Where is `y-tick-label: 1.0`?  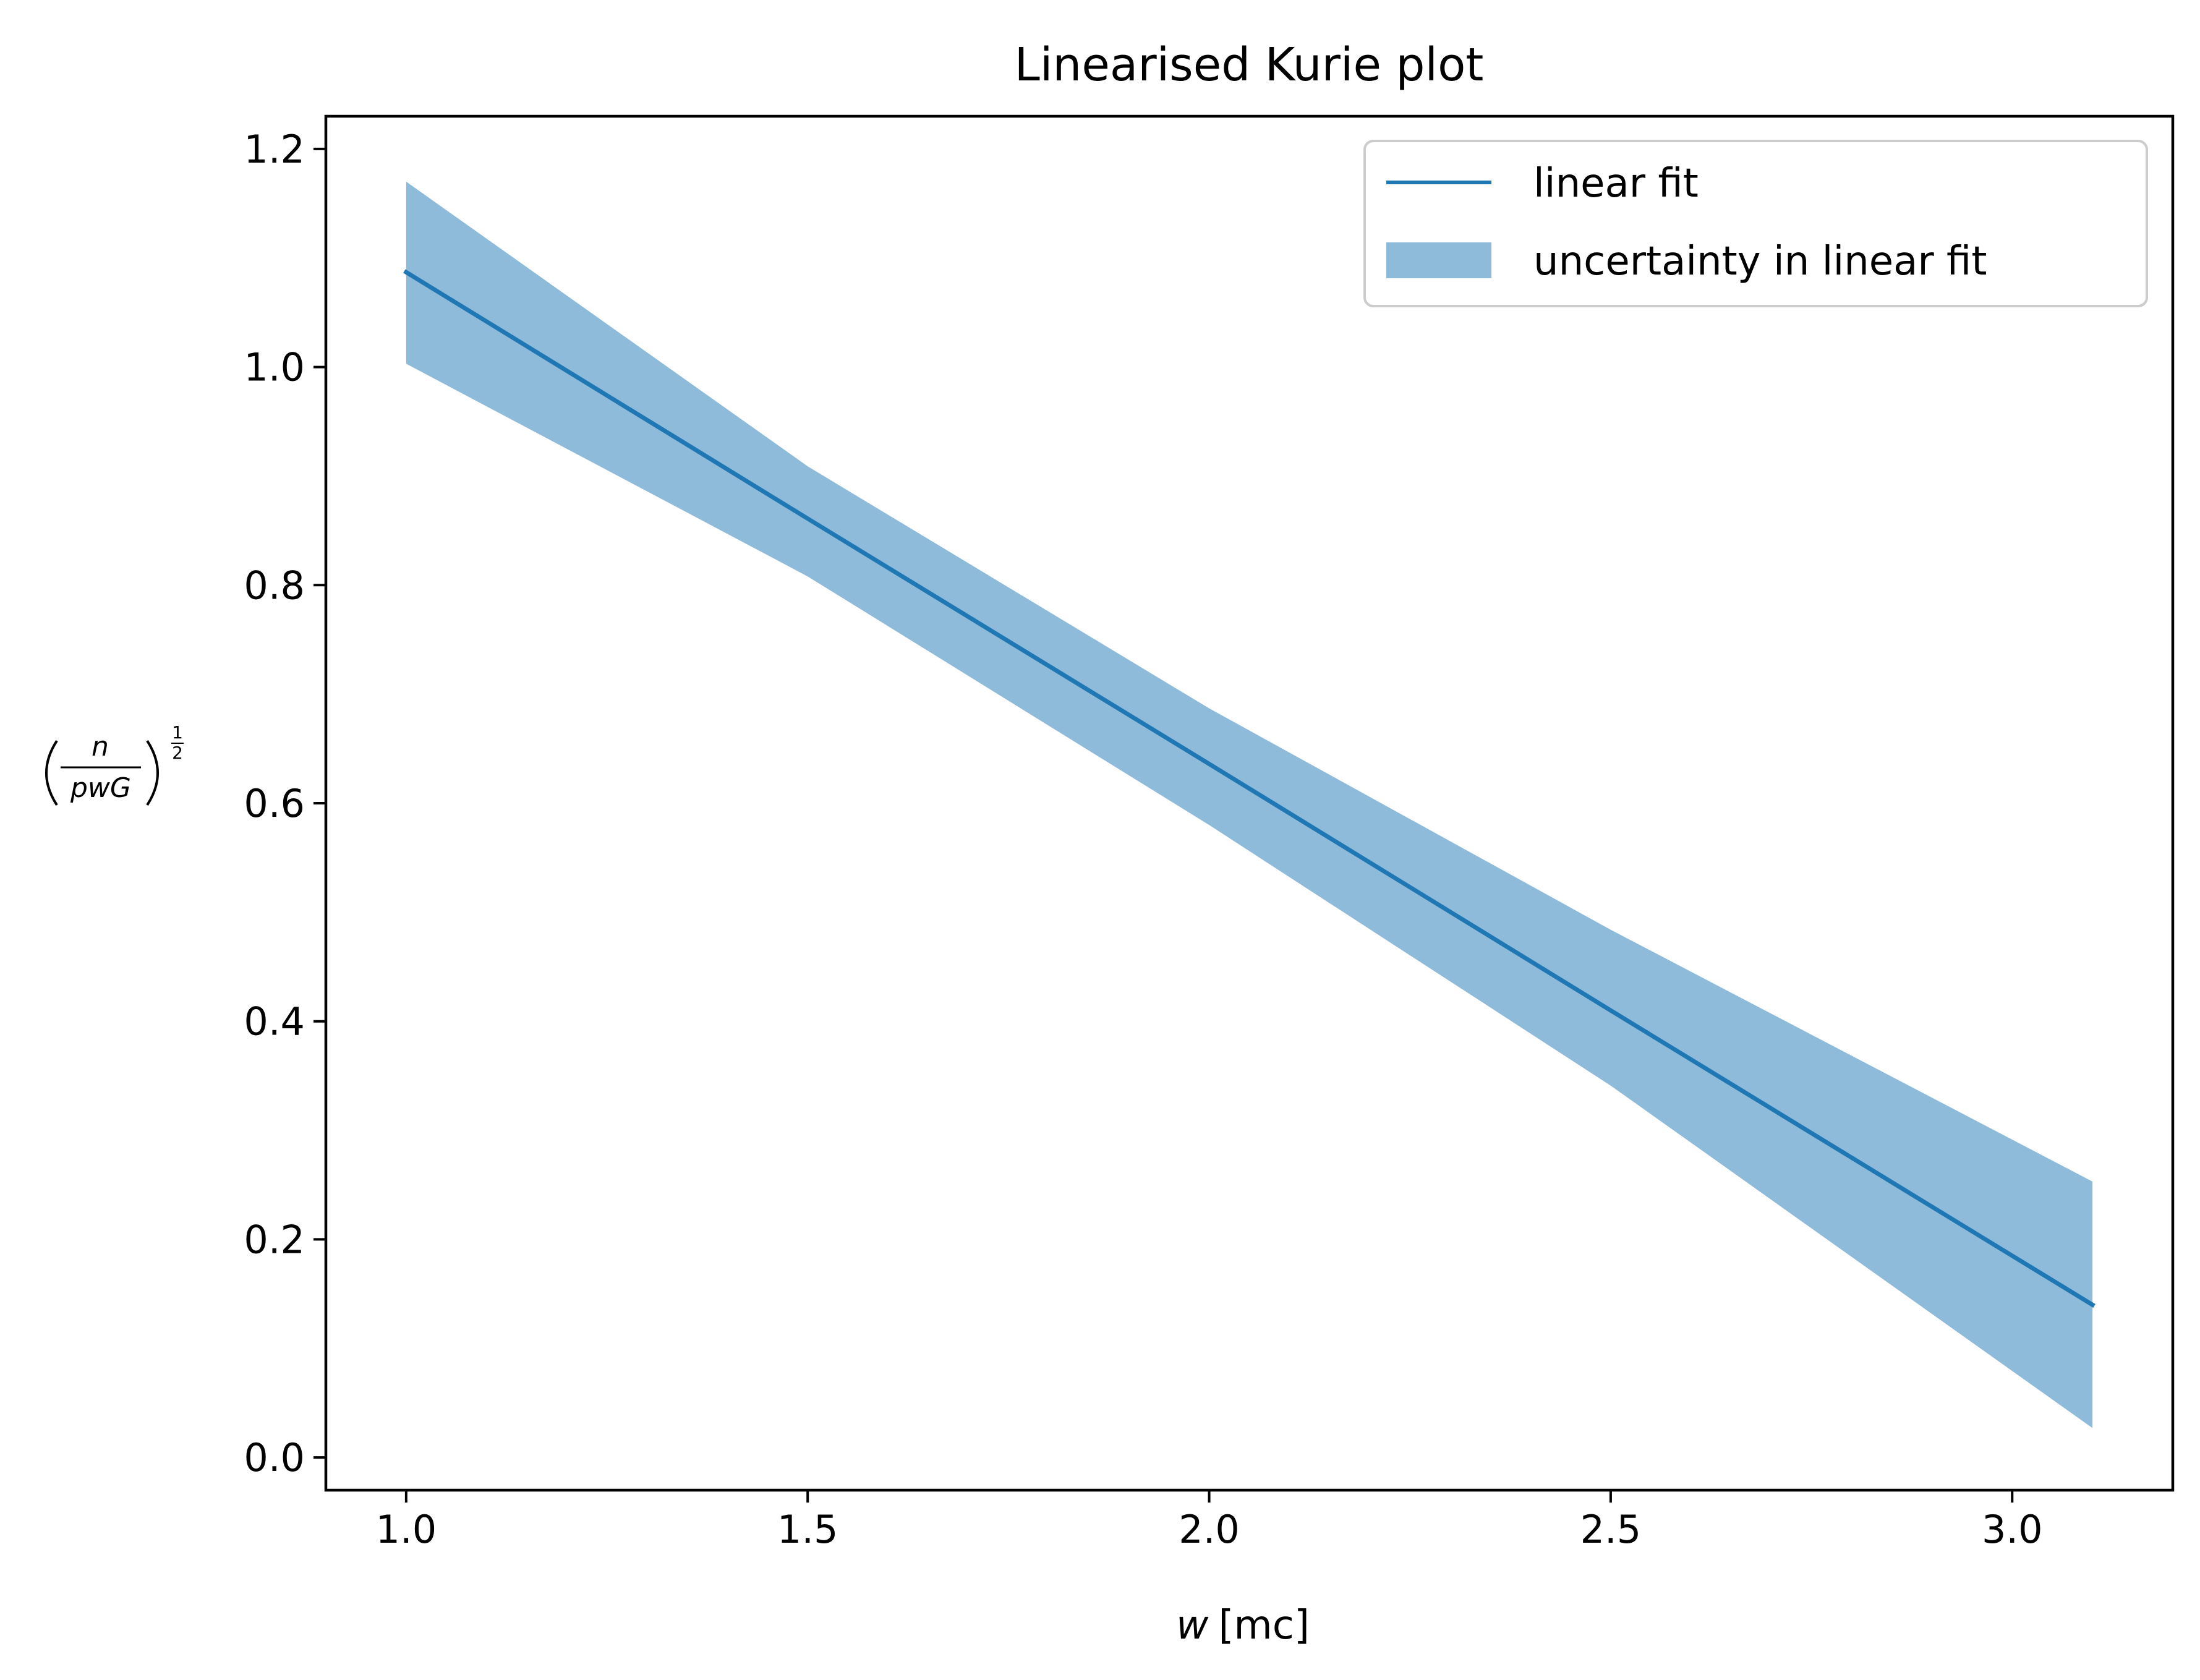 y-tick-label: 1.0 is located at coordinates (274, 367).